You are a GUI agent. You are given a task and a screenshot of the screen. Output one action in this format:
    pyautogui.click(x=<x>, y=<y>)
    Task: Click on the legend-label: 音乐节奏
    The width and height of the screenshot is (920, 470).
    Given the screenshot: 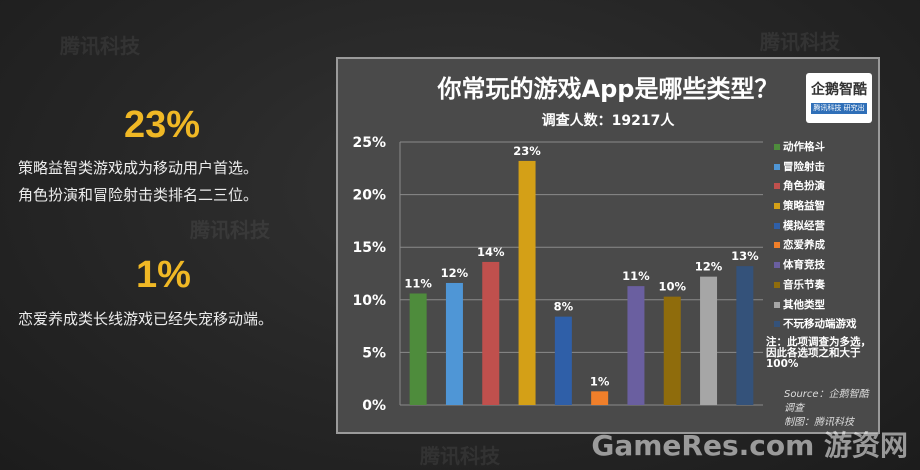 What is the action you would take?
    pyautogui.click(x=804, y=284)
    